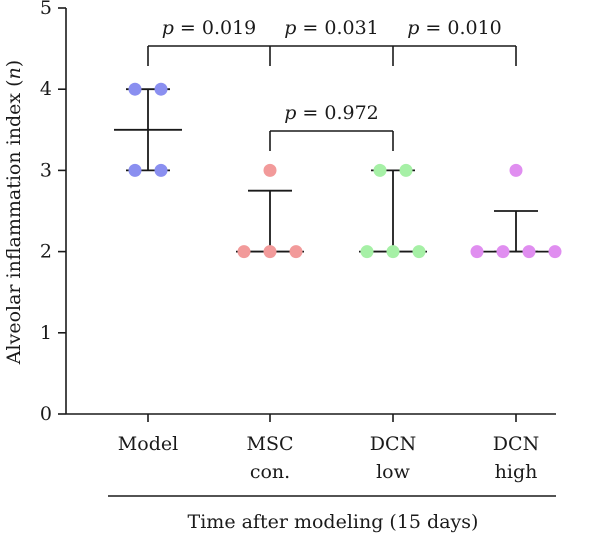 Image resolution: width=600 pixels, height=536 pixels. I want to click on category-label: MSC, so click(269, 444).